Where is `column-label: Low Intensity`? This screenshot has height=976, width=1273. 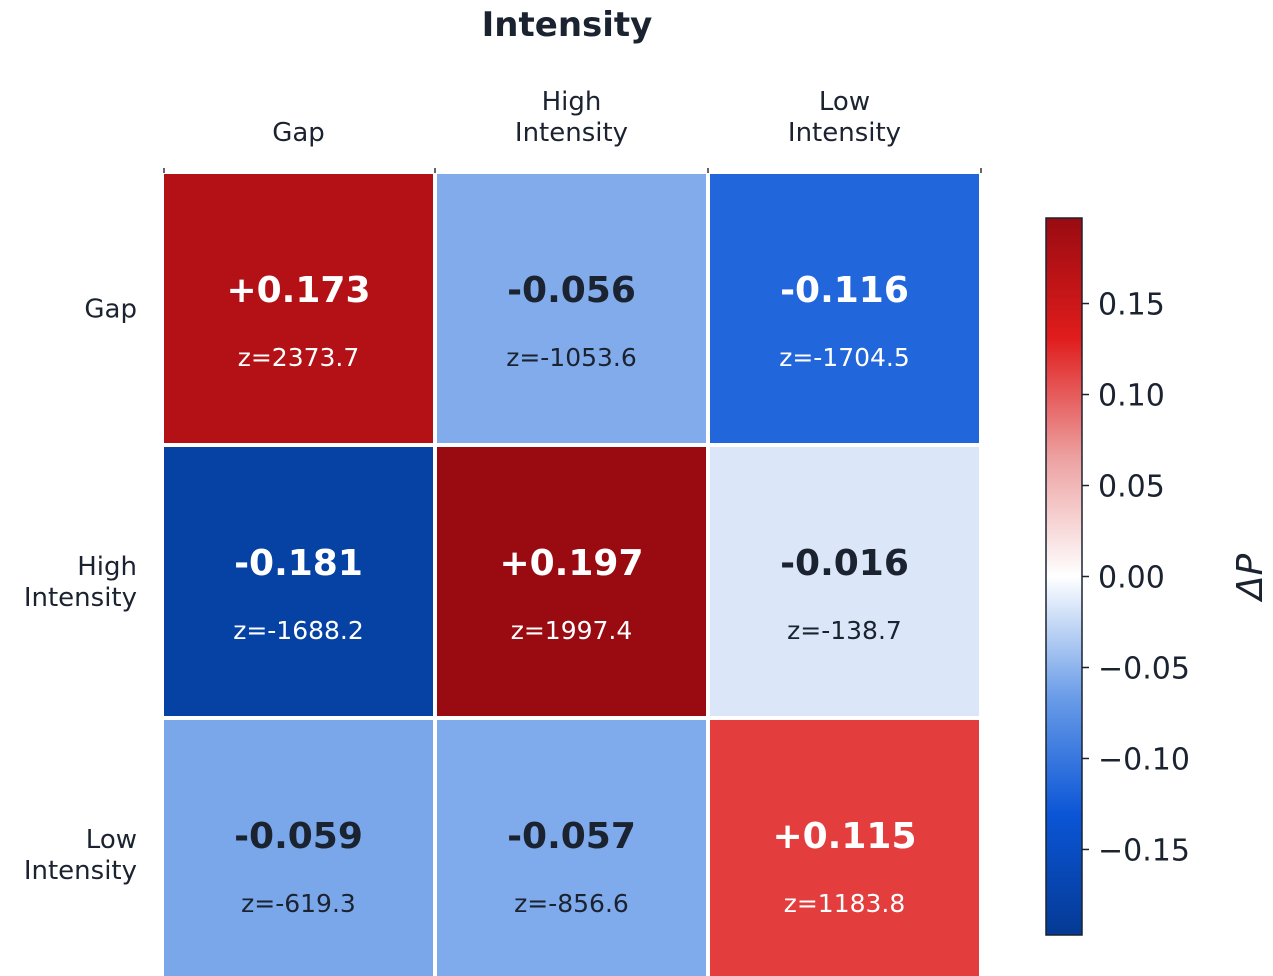
column-label: Low Intensity is located at coordinates (844, 117).